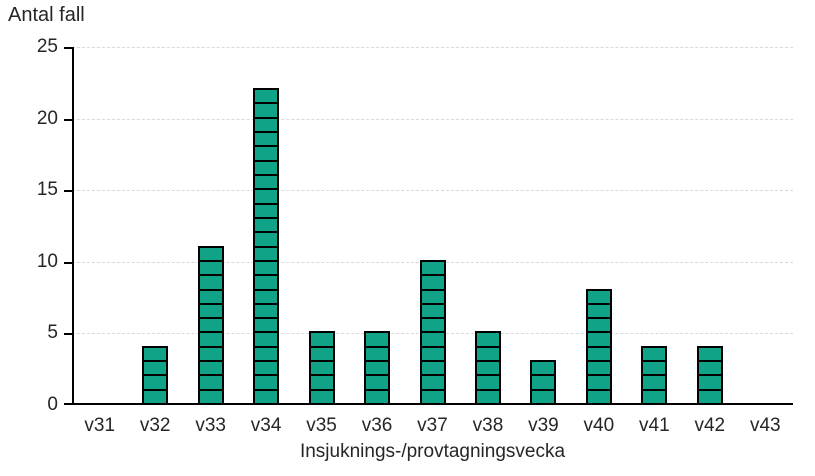 Image resolution: width=815 pixels, height=476 pixels. I want to click on bar-v32, so click(155, 375).